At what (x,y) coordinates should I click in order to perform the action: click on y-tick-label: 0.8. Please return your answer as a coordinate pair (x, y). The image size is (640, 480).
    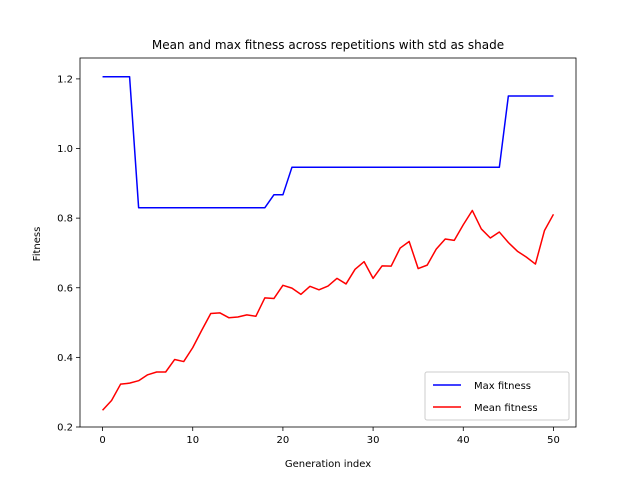
    Looking at the image, I should click on (65, 219).